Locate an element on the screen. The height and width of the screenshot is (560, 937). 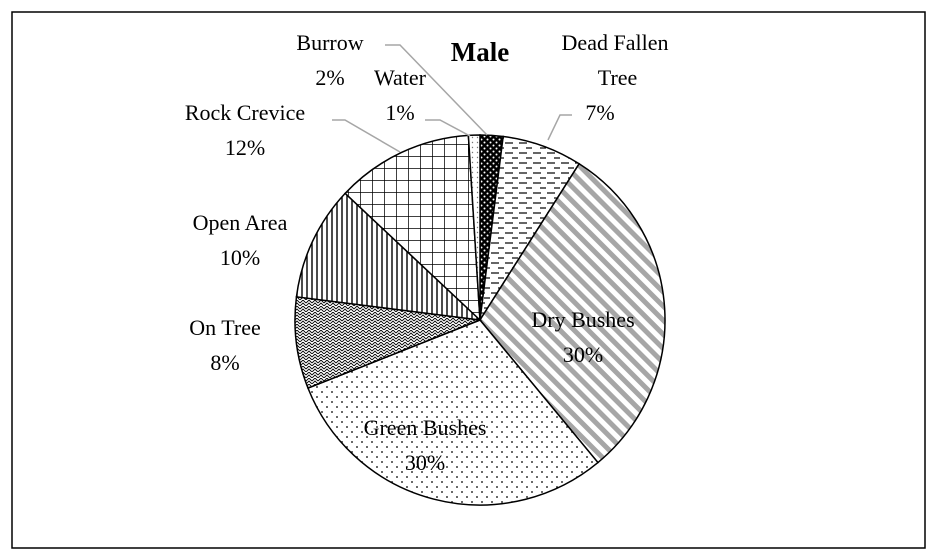
slice-value-label: 1% is located at coordinates (399, 112).